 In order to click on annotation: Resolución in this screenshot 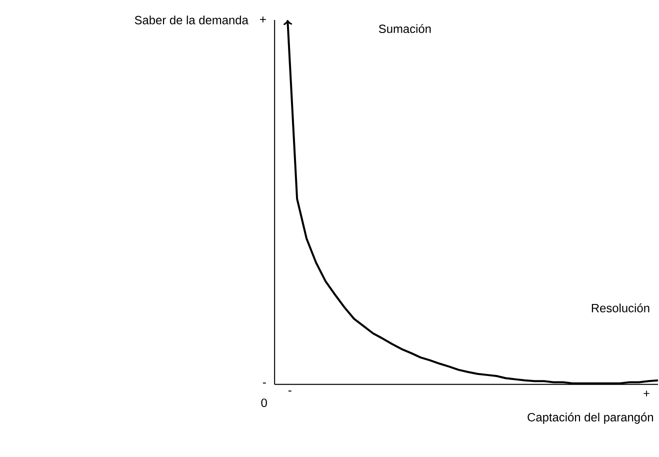, I will do `click(621, 307)`.